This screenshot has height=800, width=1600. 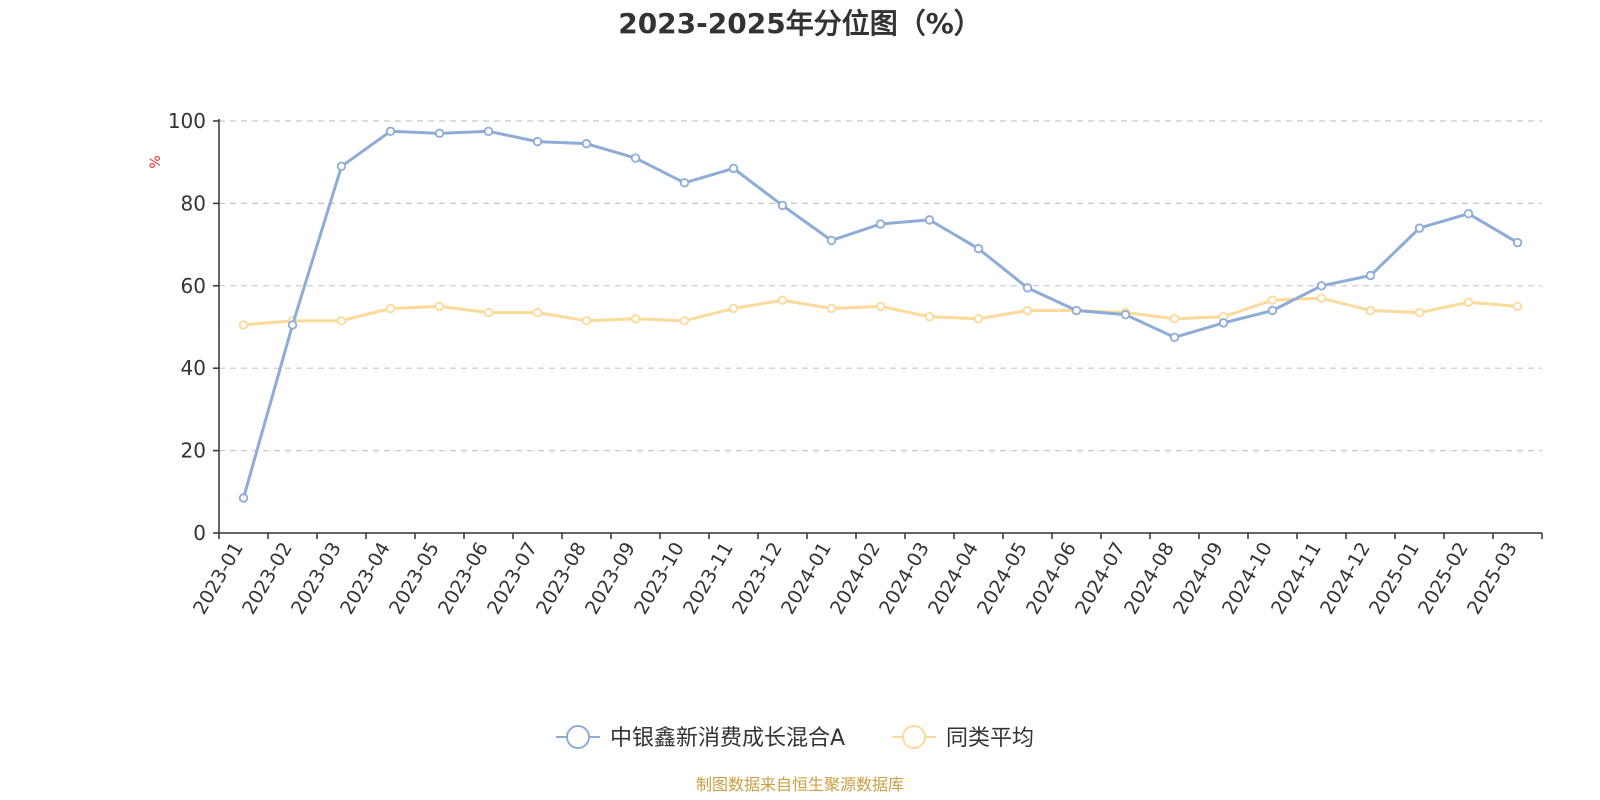 What do you see at coordinates (800, 23) in the screenshot?
I see `chart-title: 2023-2025年分位图（%）` at bounding box center [800, 23].